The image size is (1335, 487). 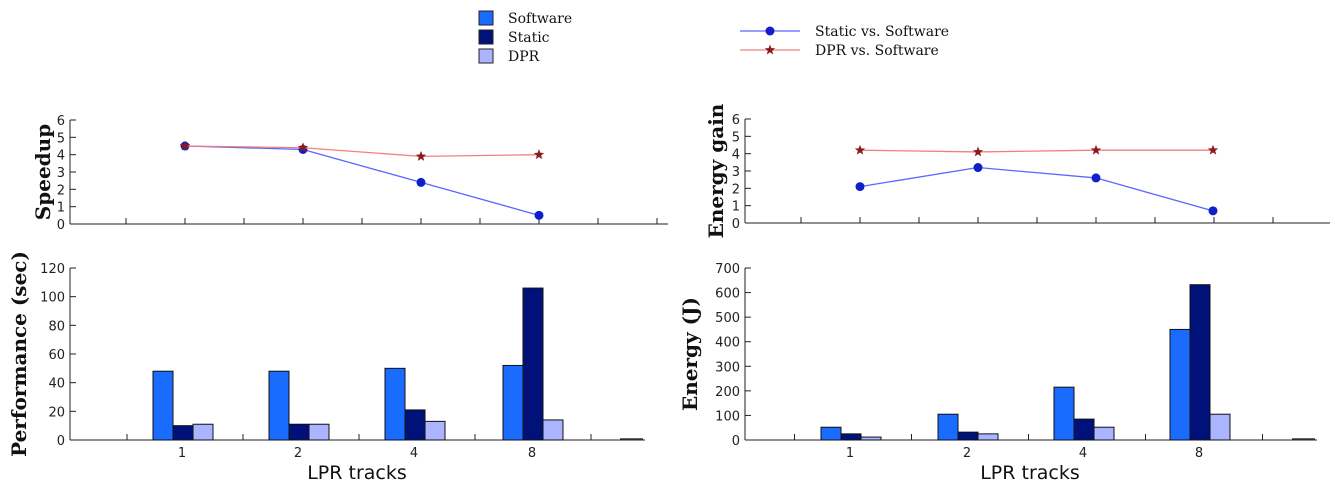 What do you see at coordinates (43, 172) in the screenshot?
I see `y-axis-label: Speedup` at bounding box center [43, 172].